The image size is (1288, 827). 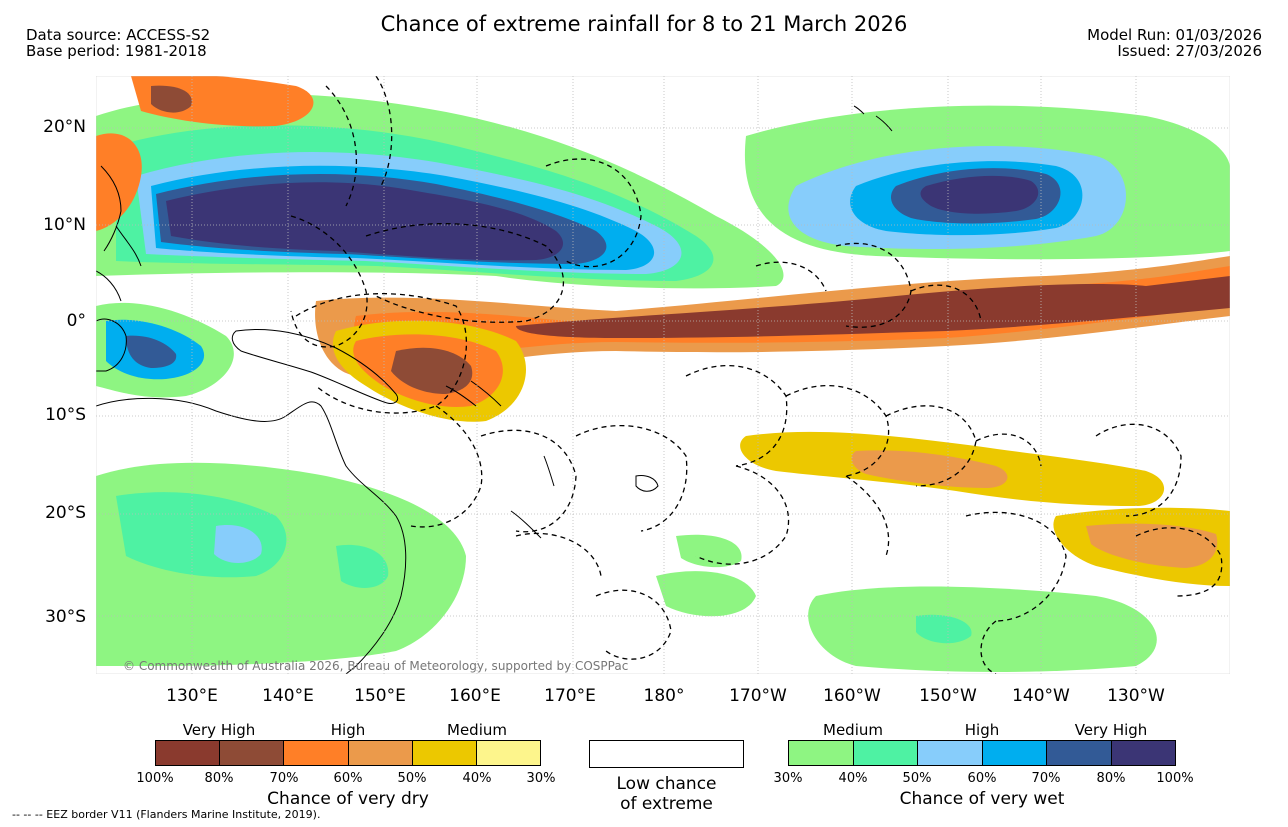 I want to click on borneo-outline, so click(x=111, y=345).